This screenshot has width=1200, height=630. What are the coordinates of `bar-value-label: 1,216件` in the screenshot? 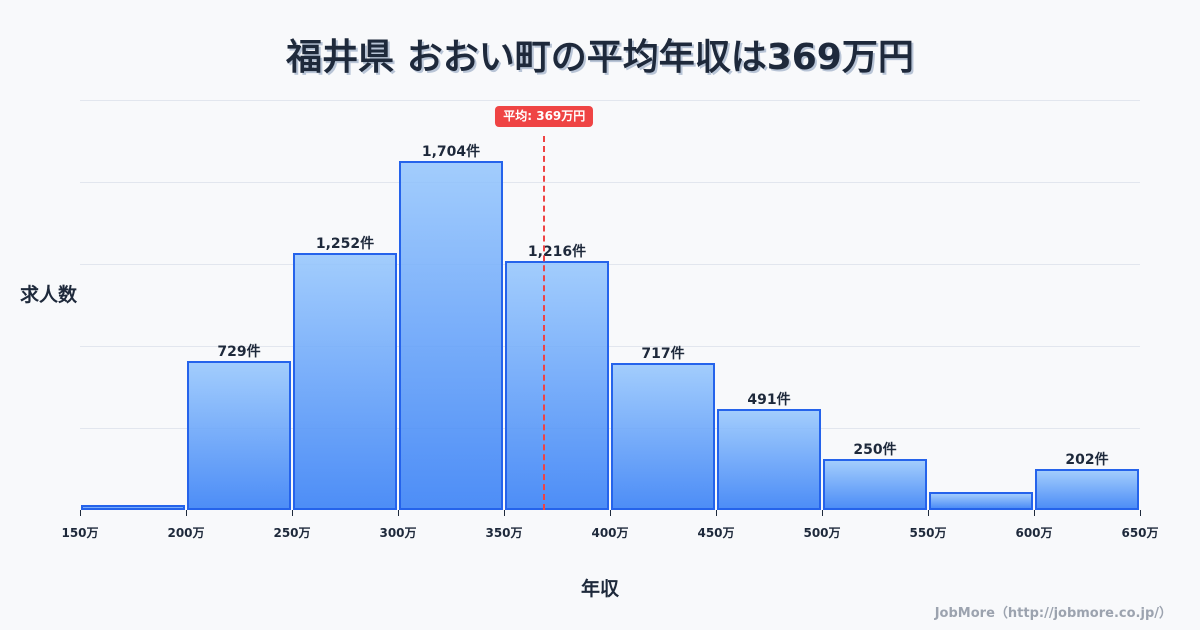 It's located at (557, 251).